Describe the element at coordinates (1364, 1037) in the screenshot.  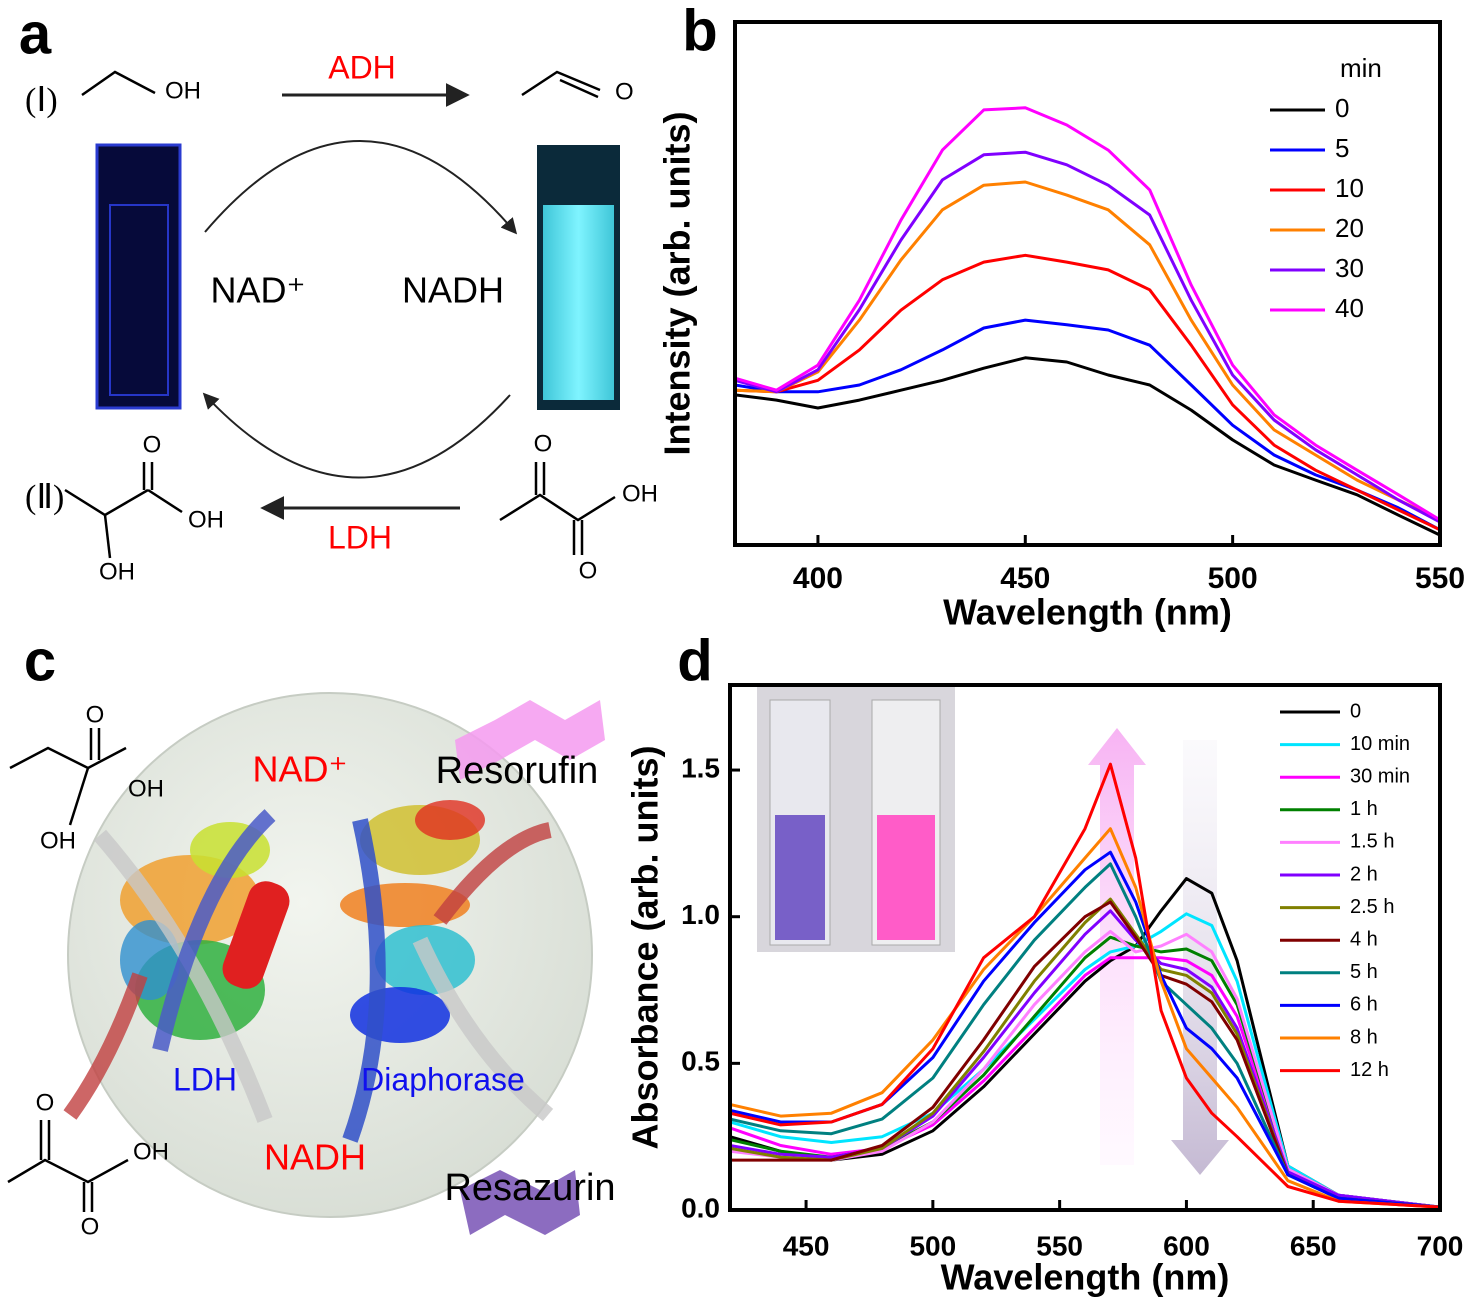
I see `legend-label: 8 h` at that location.